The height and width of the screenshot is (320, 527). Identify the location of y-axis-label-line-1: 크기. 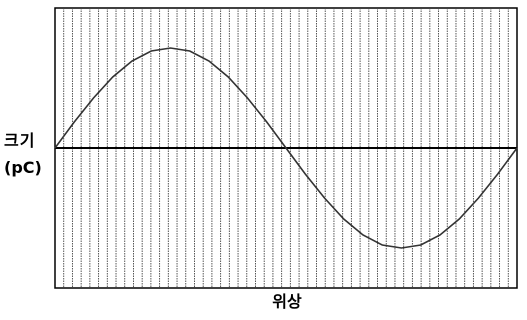
(20, 140).